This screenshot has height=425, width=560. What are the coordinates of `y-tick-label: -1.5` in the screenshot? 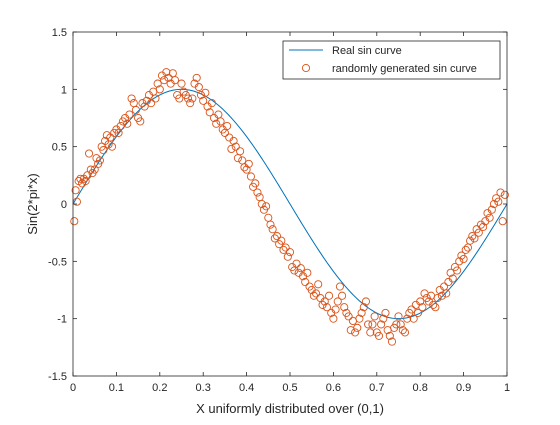 It's located at (57, 377).